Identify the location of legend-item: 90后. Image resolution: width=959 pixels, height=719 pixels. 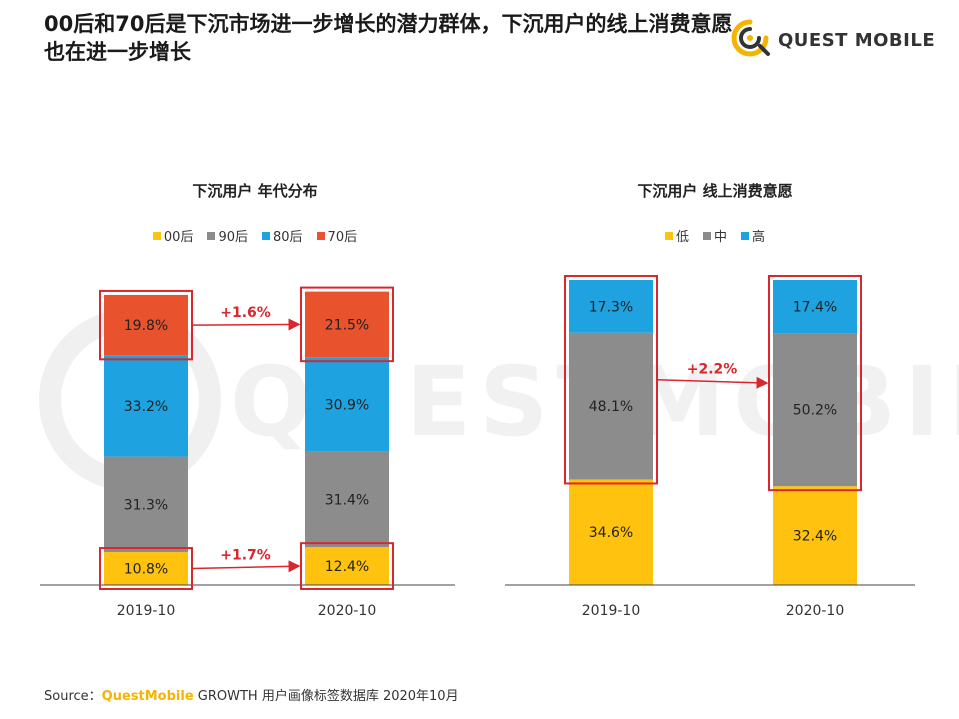
(227, 235).